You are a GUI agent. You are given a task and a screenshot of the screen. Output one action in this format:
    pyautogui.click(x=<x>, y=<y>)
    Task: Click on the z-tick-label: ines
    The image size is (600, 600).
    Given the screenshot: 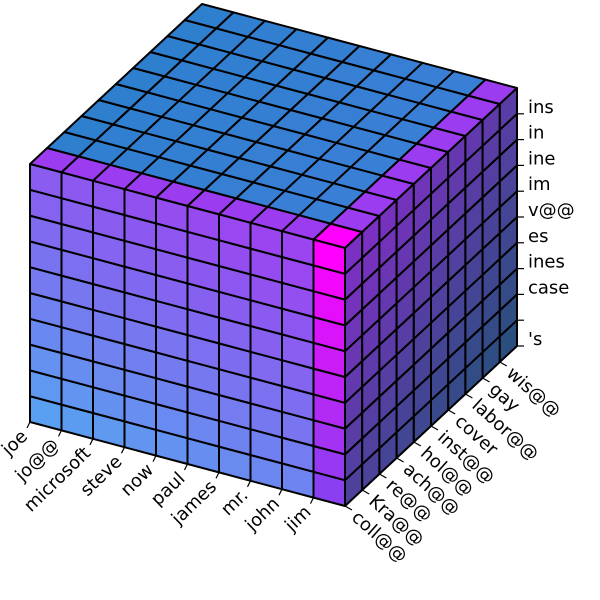 What is the action you would take?
    pyautogui.click(x=546, y=262)
    